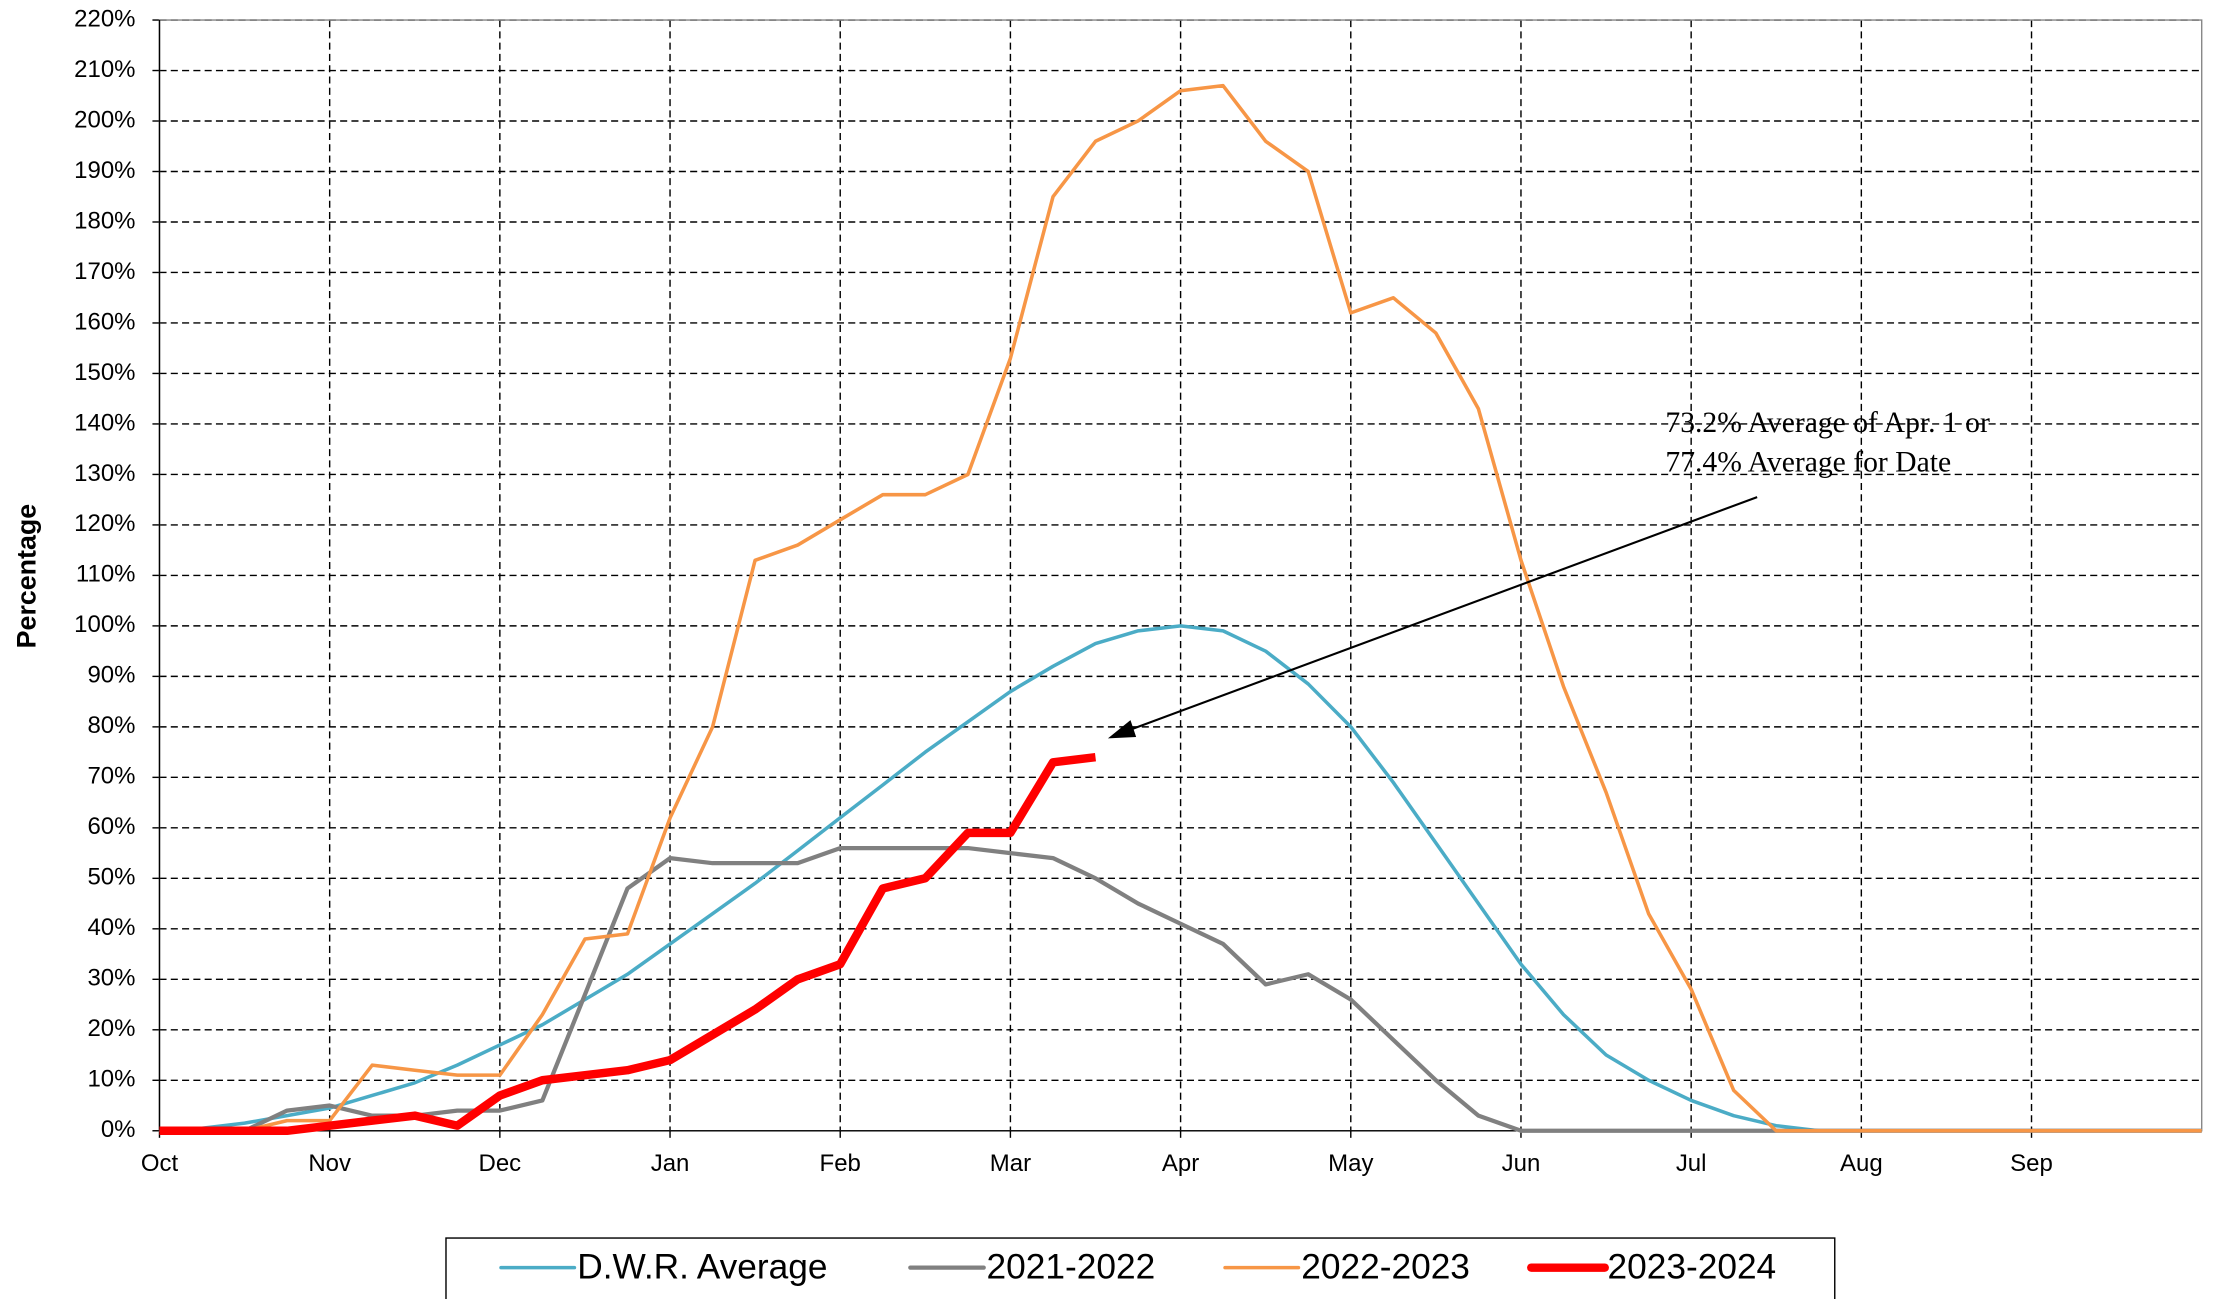  I want to click on y-tick-label: 220%, so click(104, 18).